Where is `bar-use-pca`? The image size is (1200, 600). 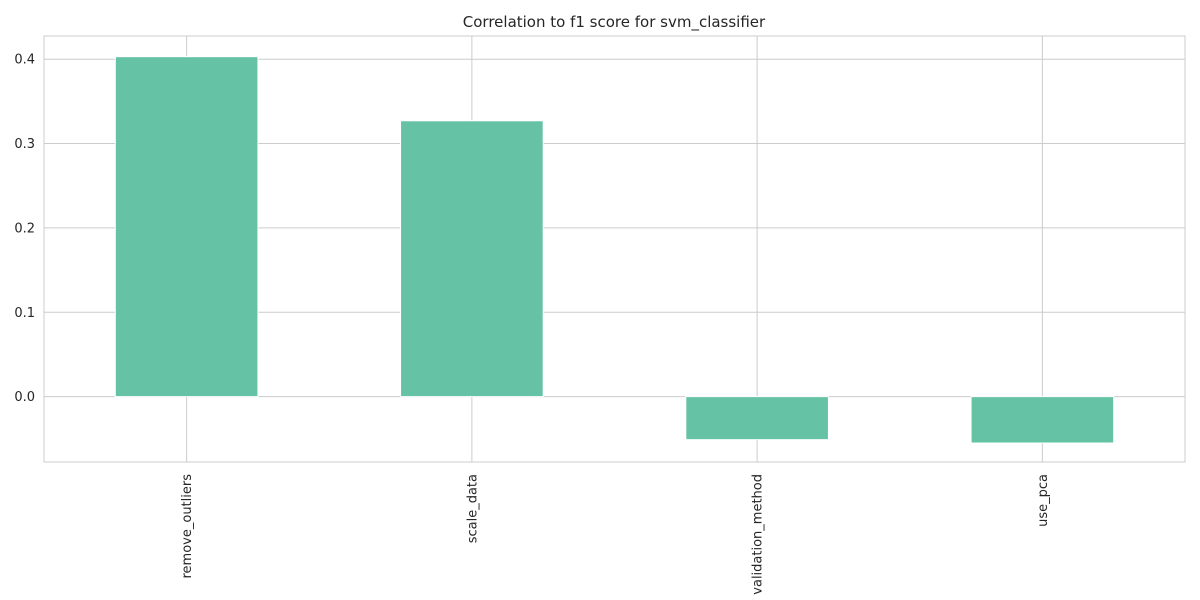 bar-use-pca is located at coordinates (1042, 420).